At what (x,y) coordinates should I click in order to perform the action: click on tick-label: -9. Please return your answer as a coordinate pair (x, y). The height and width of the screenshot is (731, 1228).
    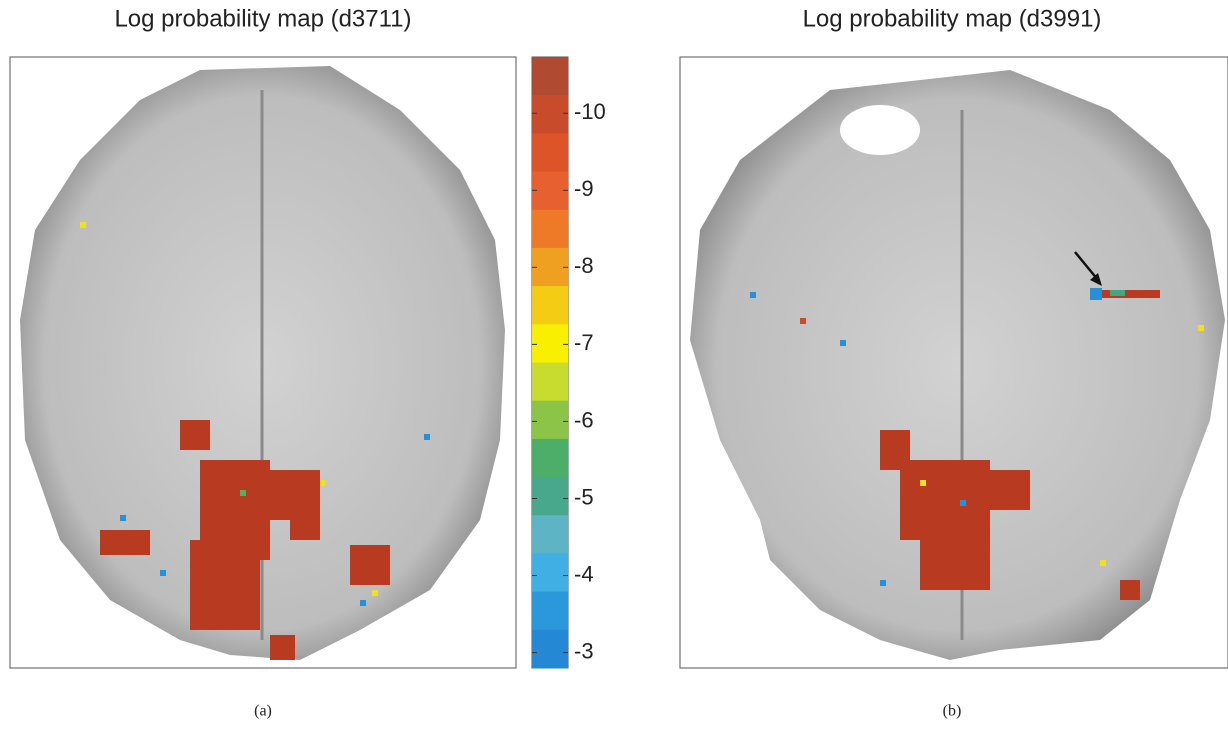
    Looking at the image, I should click on (584, 188).